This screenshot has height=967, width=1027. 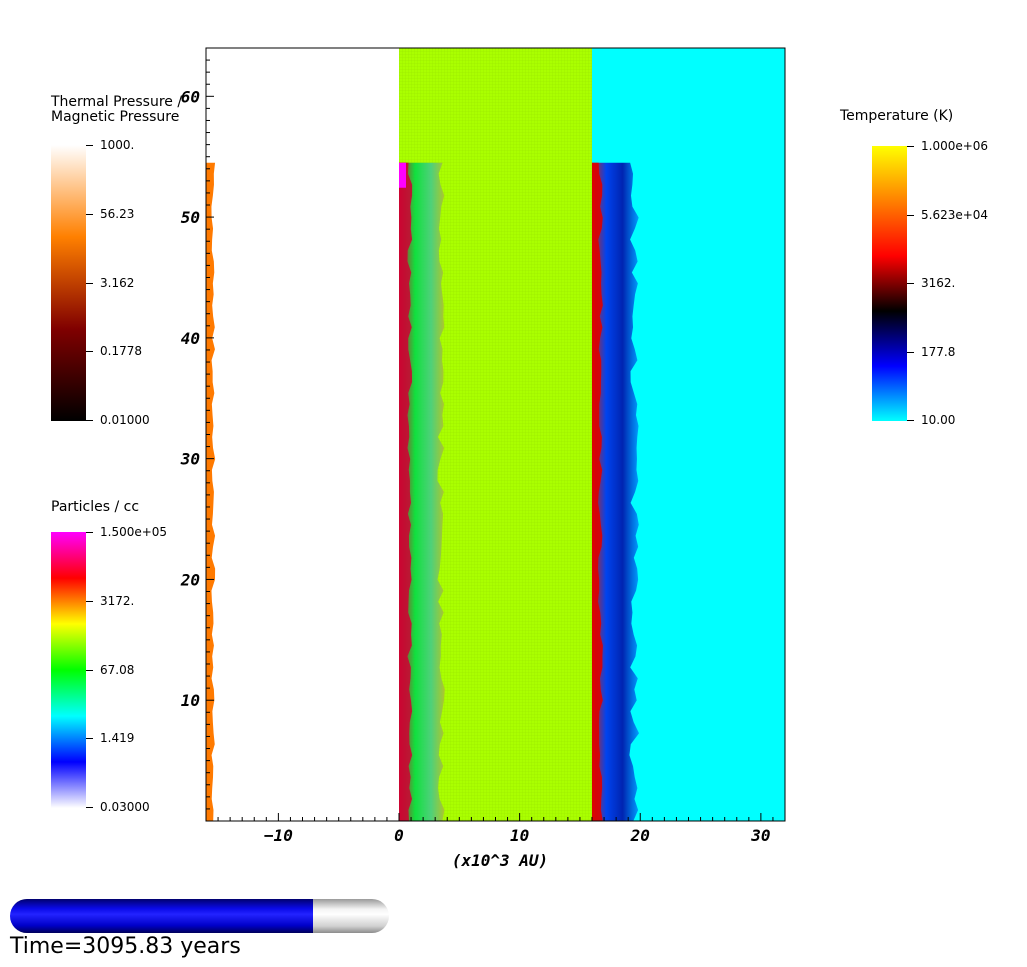 What do you see at coordinates (211, 491) in the screenshot?
I see `feature-pressure-strip` at bounding box center [211, 491].